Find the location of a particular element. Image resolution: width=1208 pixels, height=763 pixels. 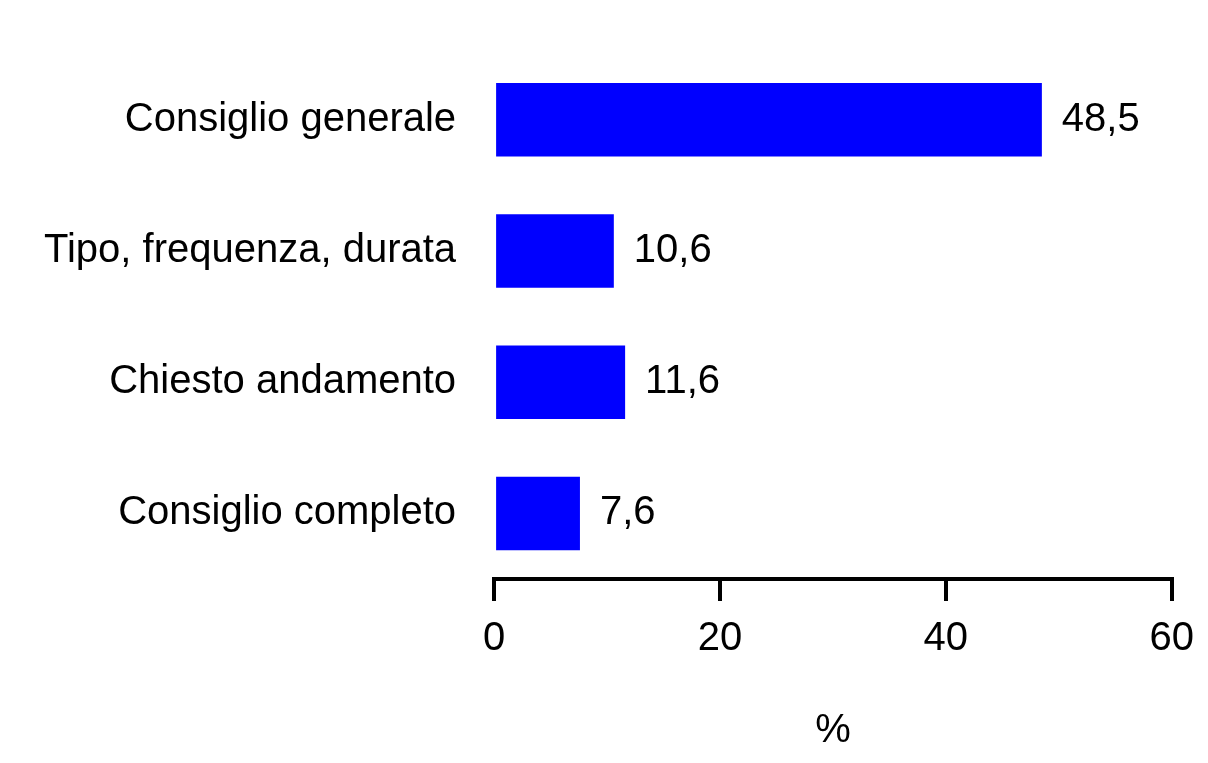

x-tick-label: 60 is located at coordinates (1171, 636).